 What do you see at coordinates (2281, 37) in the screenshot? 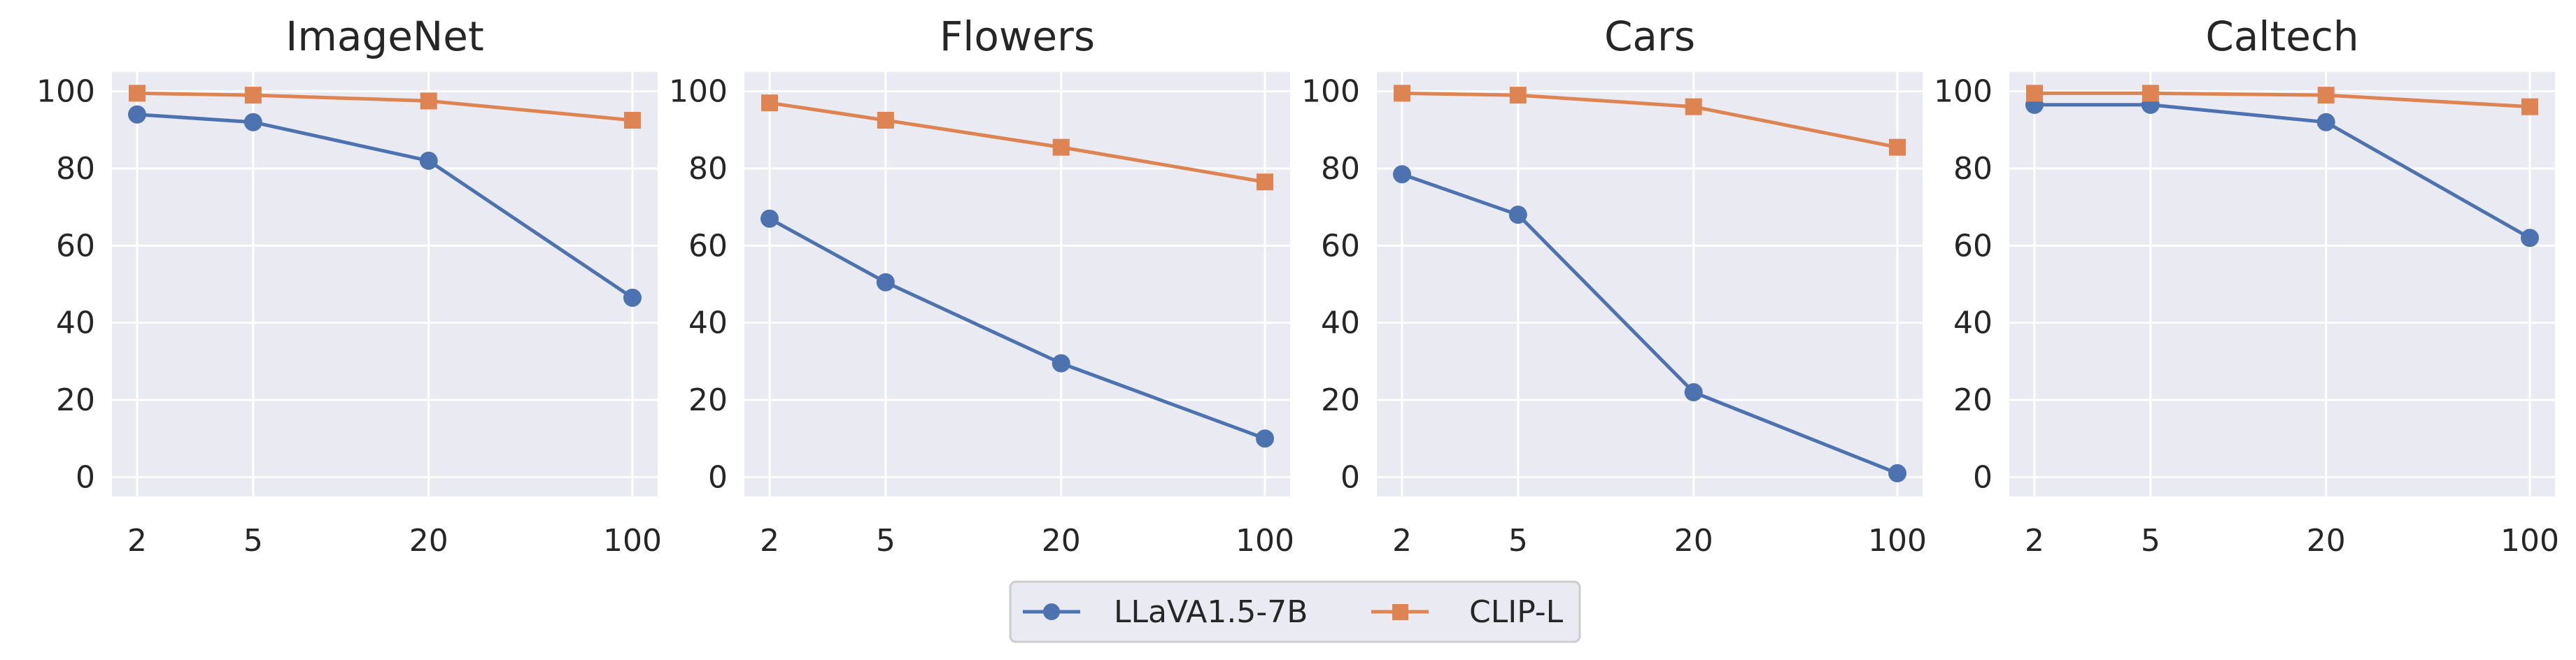
I see `chart-title: Caltech` at bounding box center [2281, 37].